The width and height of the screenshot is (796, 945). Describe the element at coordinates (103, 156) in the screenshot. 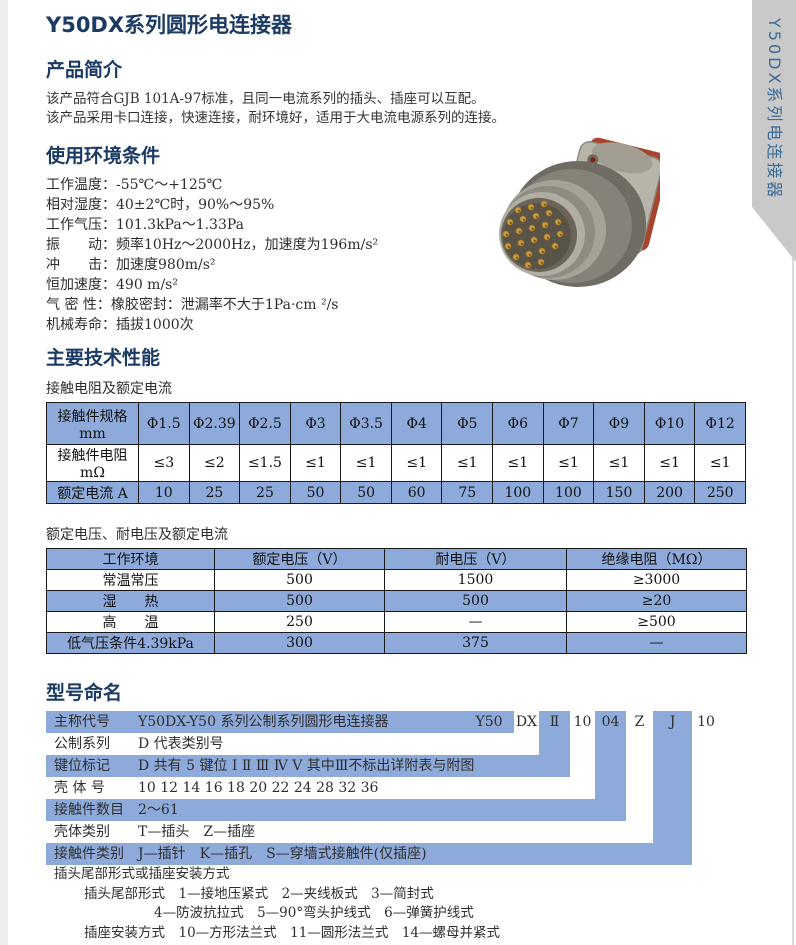

I see `section-heading-environment: 使用环境条件` at that location.